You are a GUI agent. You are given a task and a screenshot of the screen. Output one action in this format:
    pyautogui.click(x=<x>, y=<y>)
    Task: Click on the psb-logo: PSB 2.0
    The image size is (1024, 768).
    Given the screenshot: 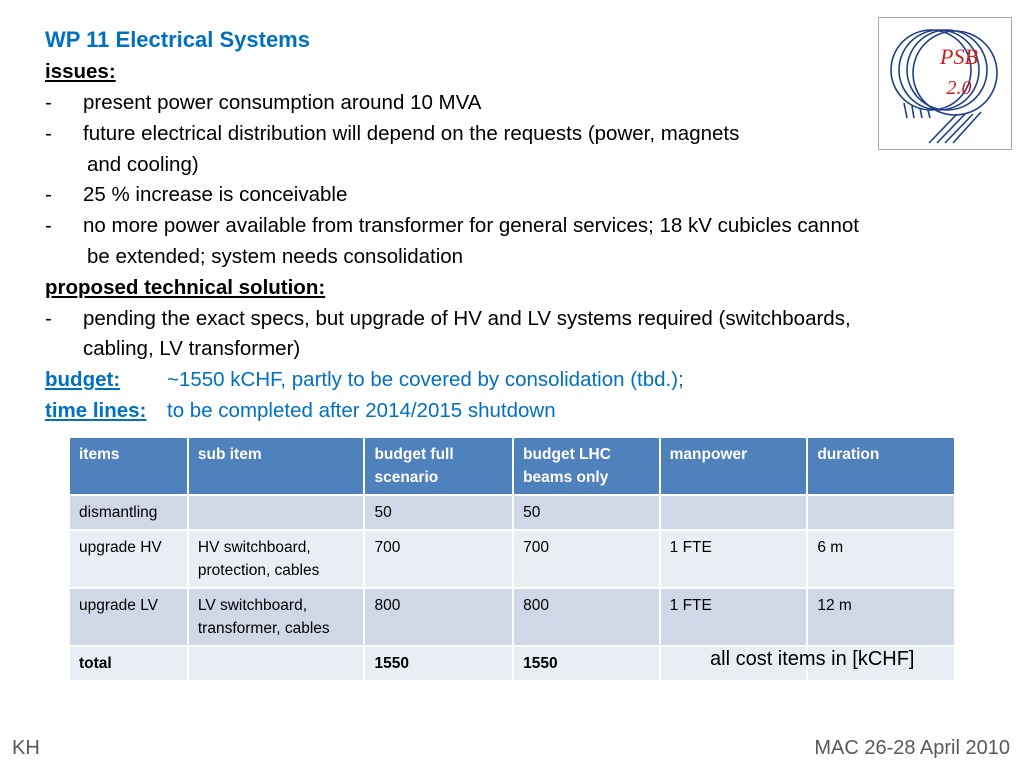 What is the action you would take?
    pyautogui.click(x=945, y=83)
    